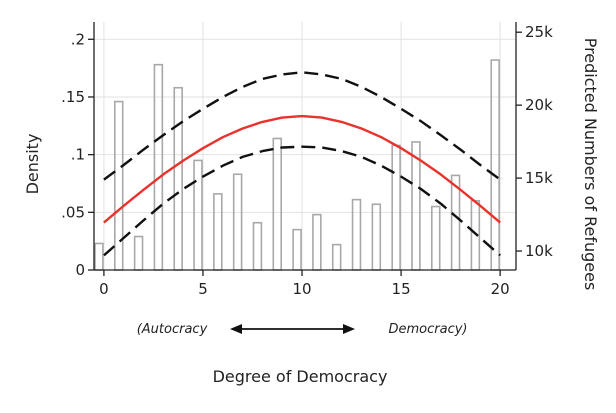  Describe the element at coordinates (203, 289) in the screenshot. I see `x-tick-label: 5` at that location.